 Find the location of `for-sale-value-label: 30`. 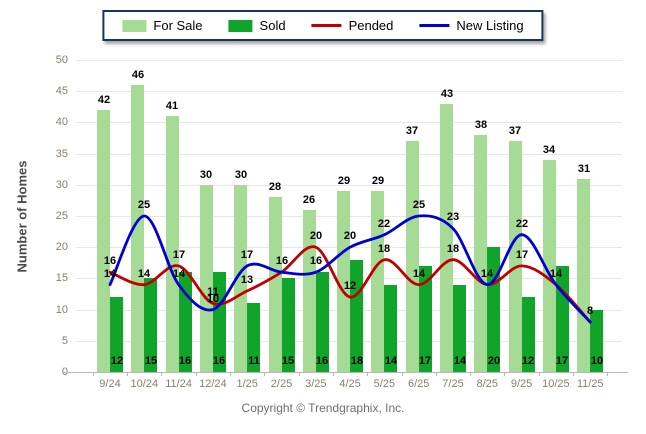

for-sale-value-label: 30 is located at coordinates (206, 175).